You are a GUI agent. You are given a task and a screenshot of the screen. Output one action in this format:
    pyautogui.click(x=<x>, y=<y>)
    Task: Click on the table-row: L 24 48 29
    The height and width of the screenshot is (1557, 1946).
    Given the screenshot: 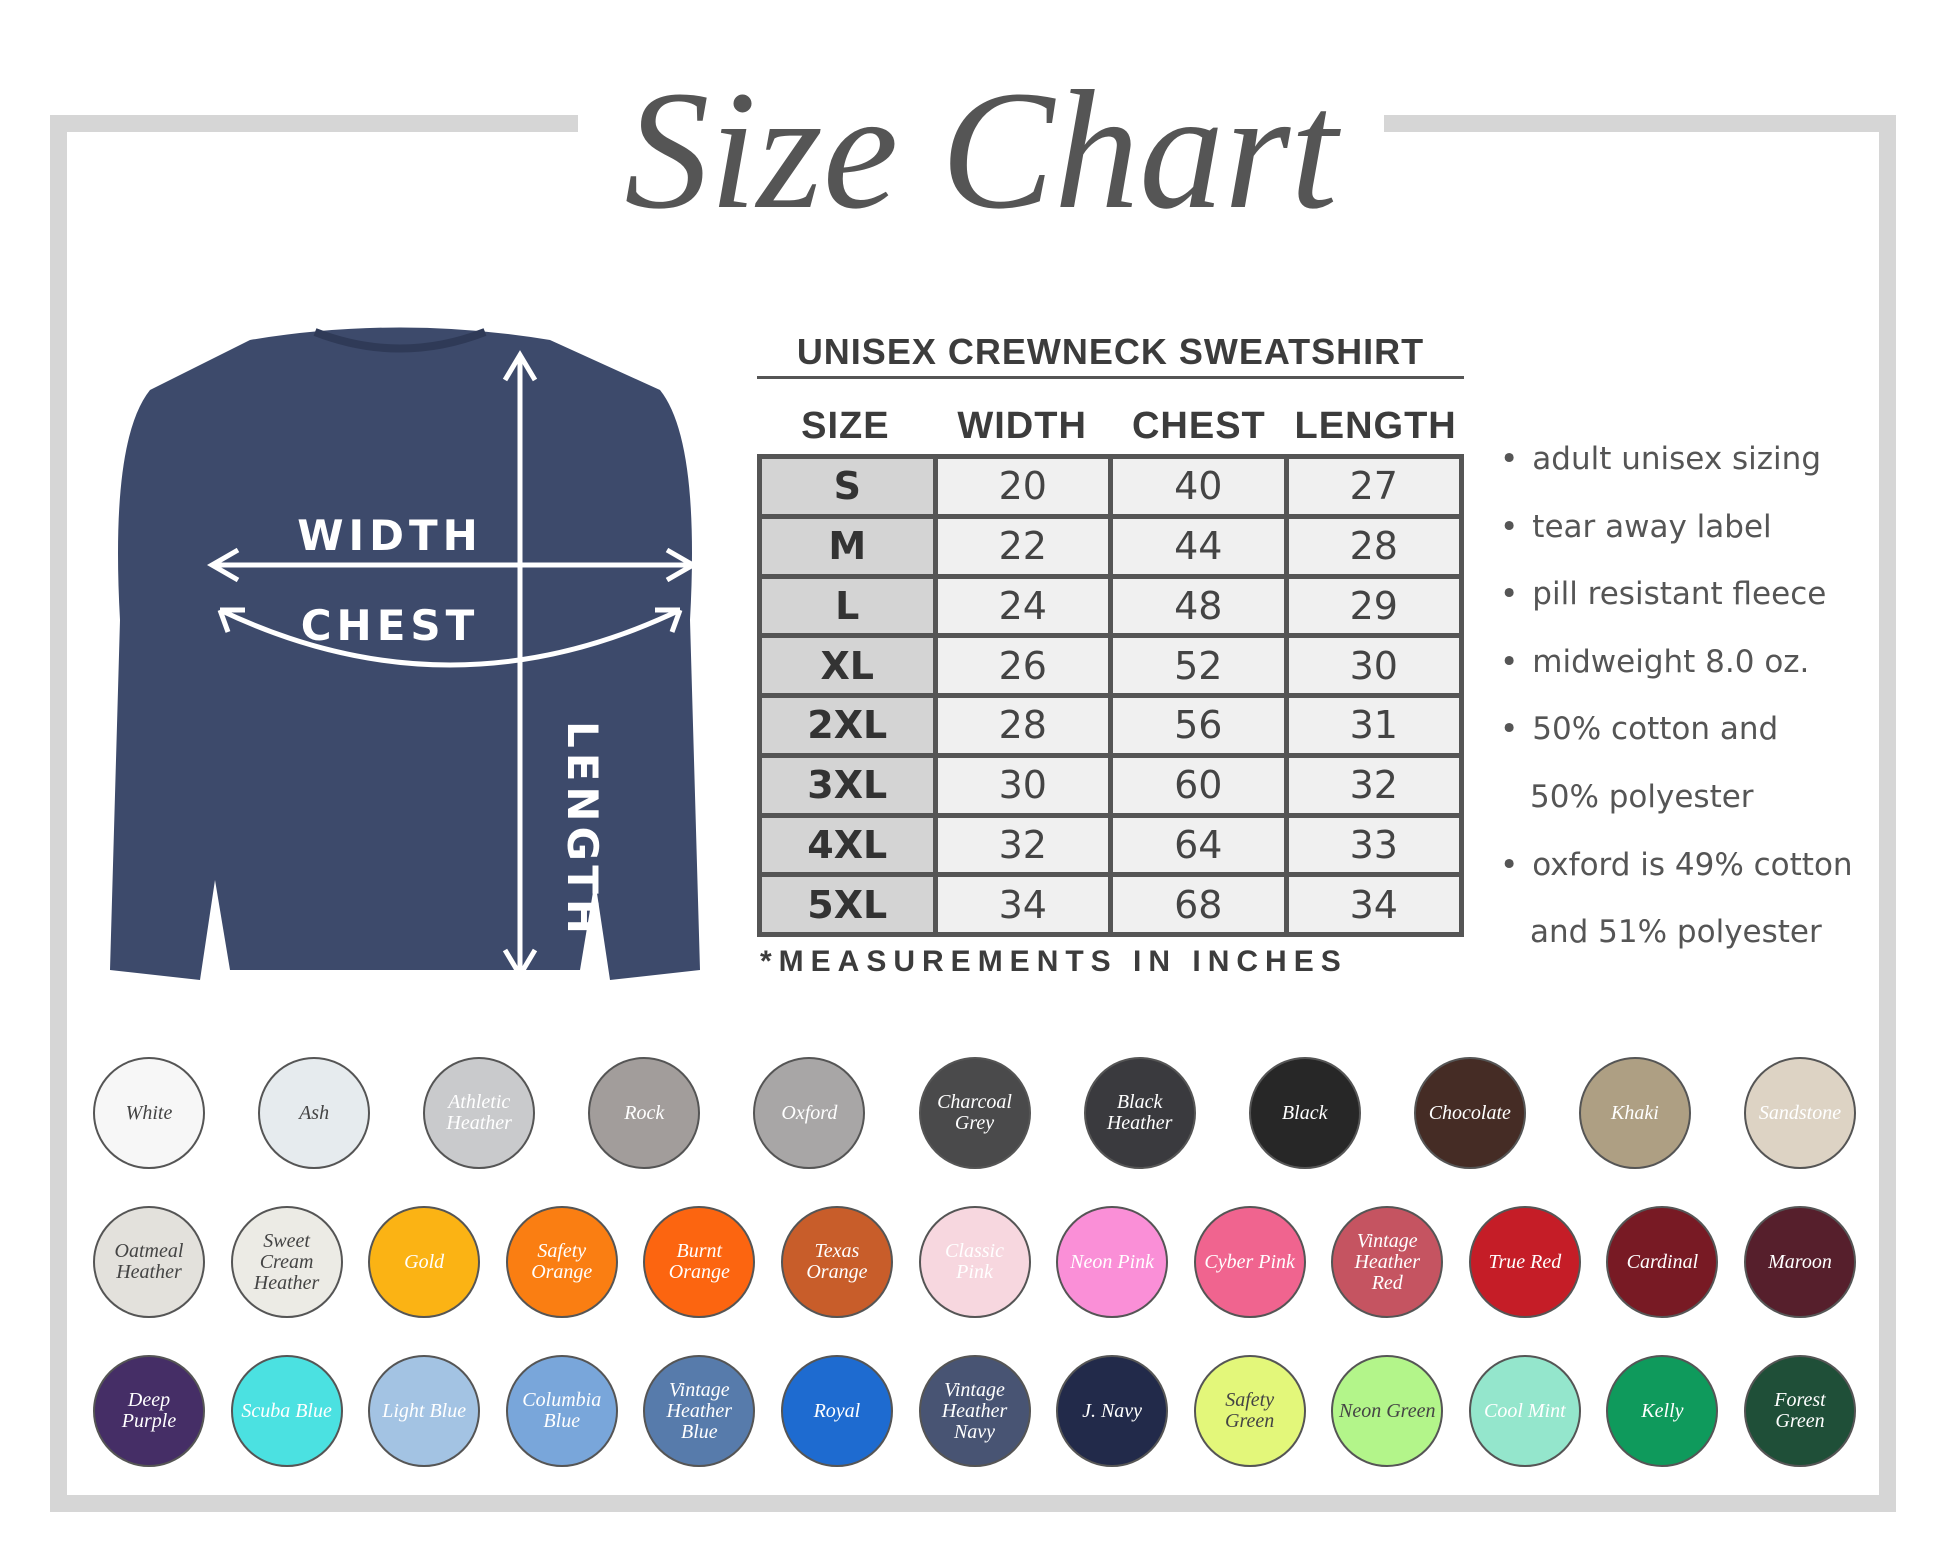 What is the action you would take?
    pyautogui.click(x=1110, y=606)
    